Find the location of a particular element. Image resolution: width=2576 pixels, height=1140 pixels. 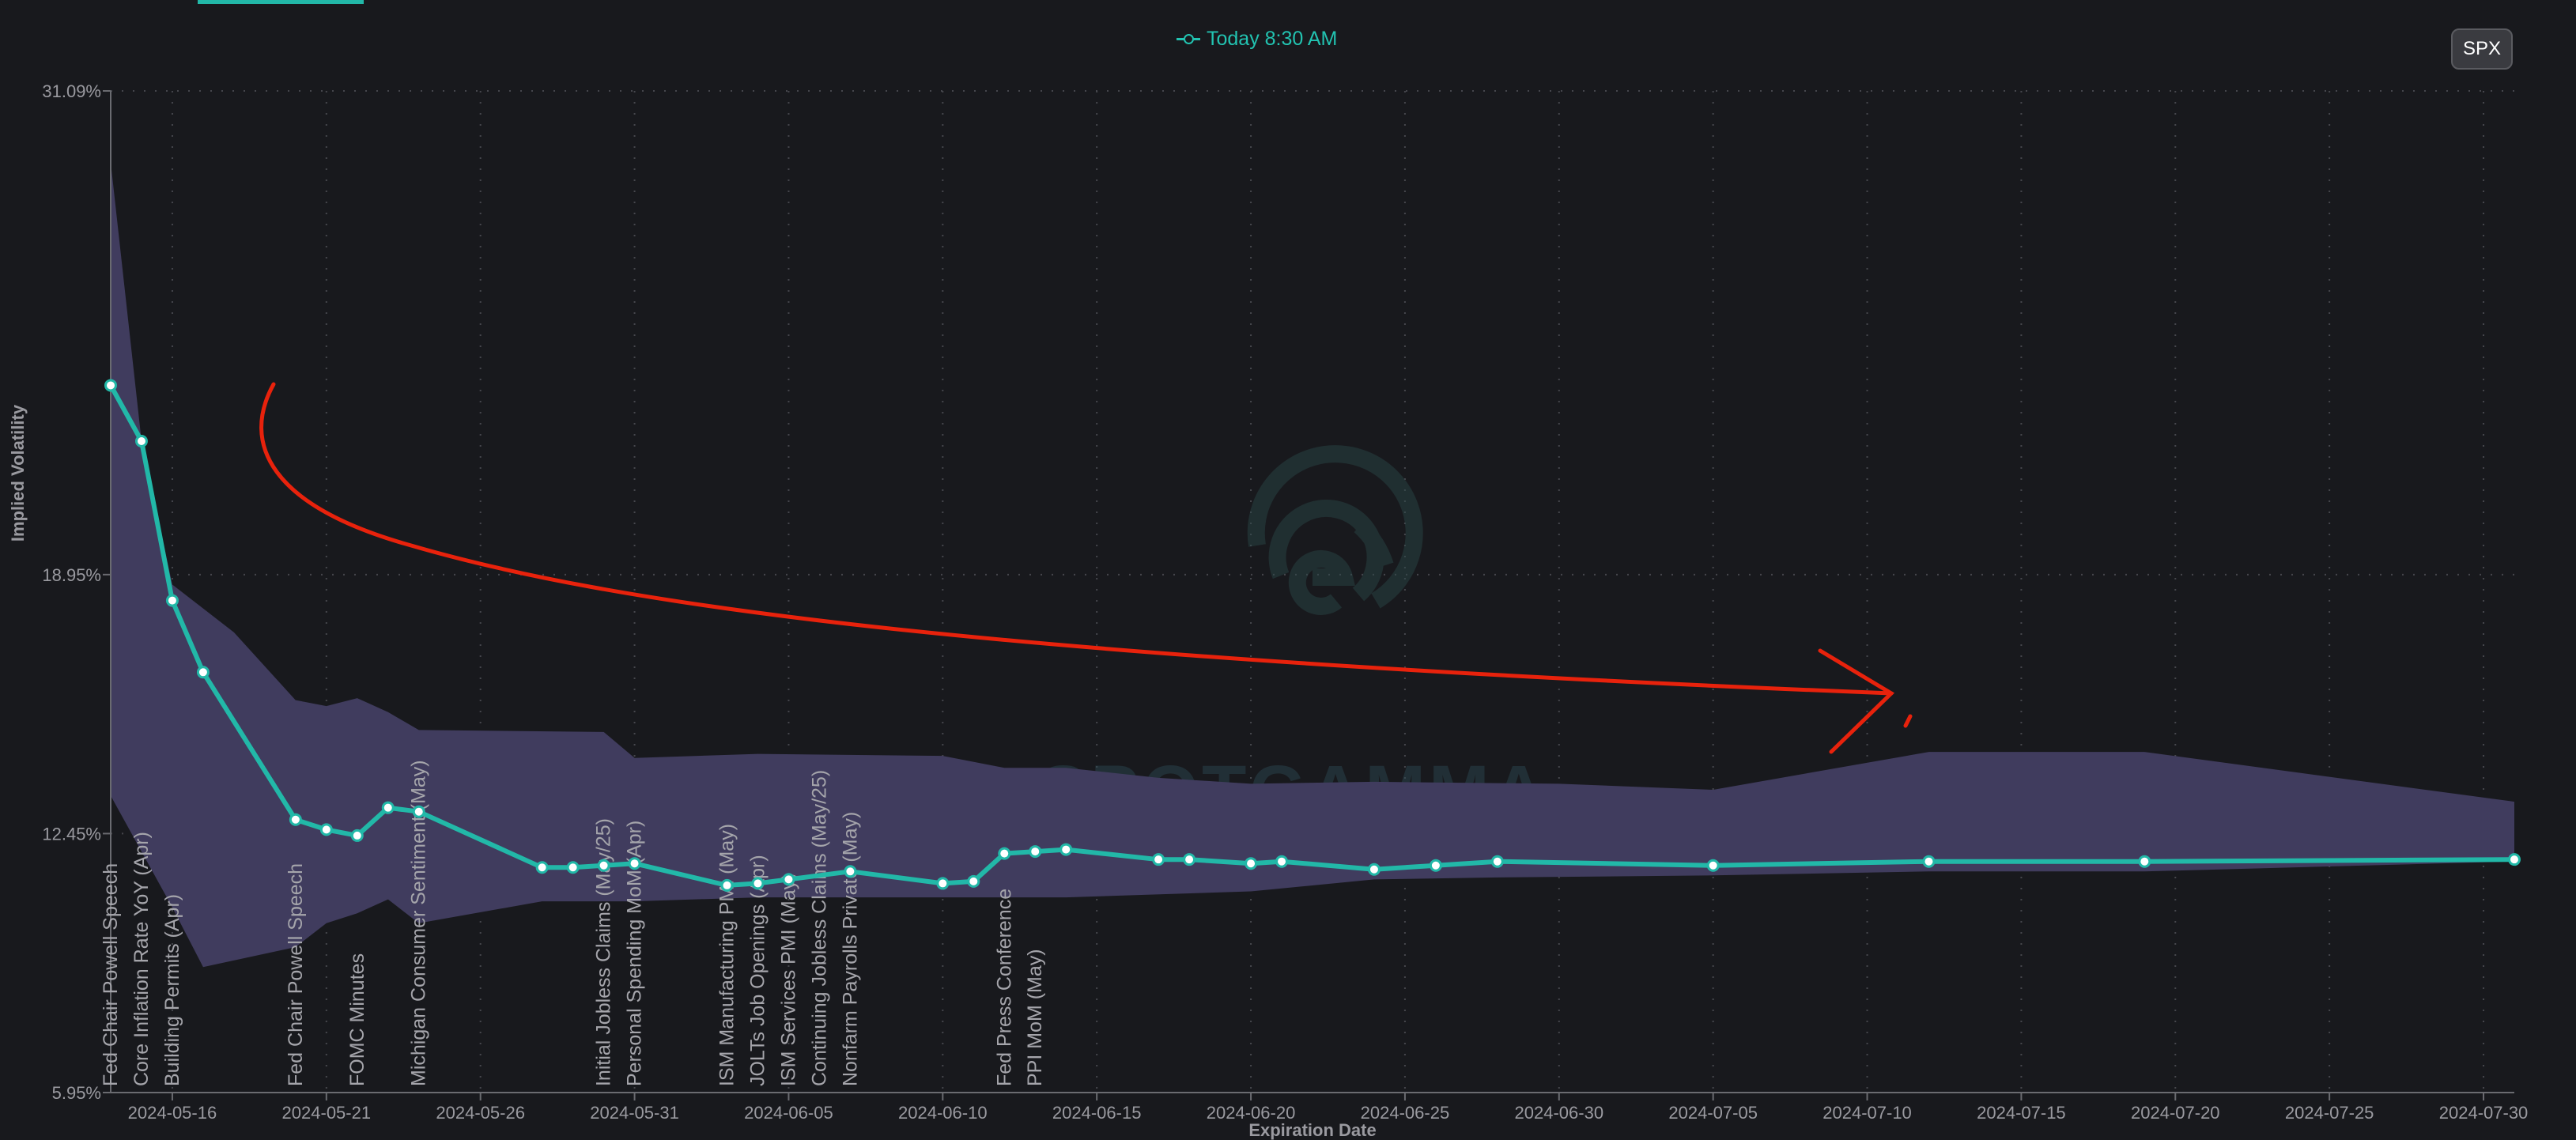

x-tick-label: 2024-06-30 is located at coordinates (1559, 1113).